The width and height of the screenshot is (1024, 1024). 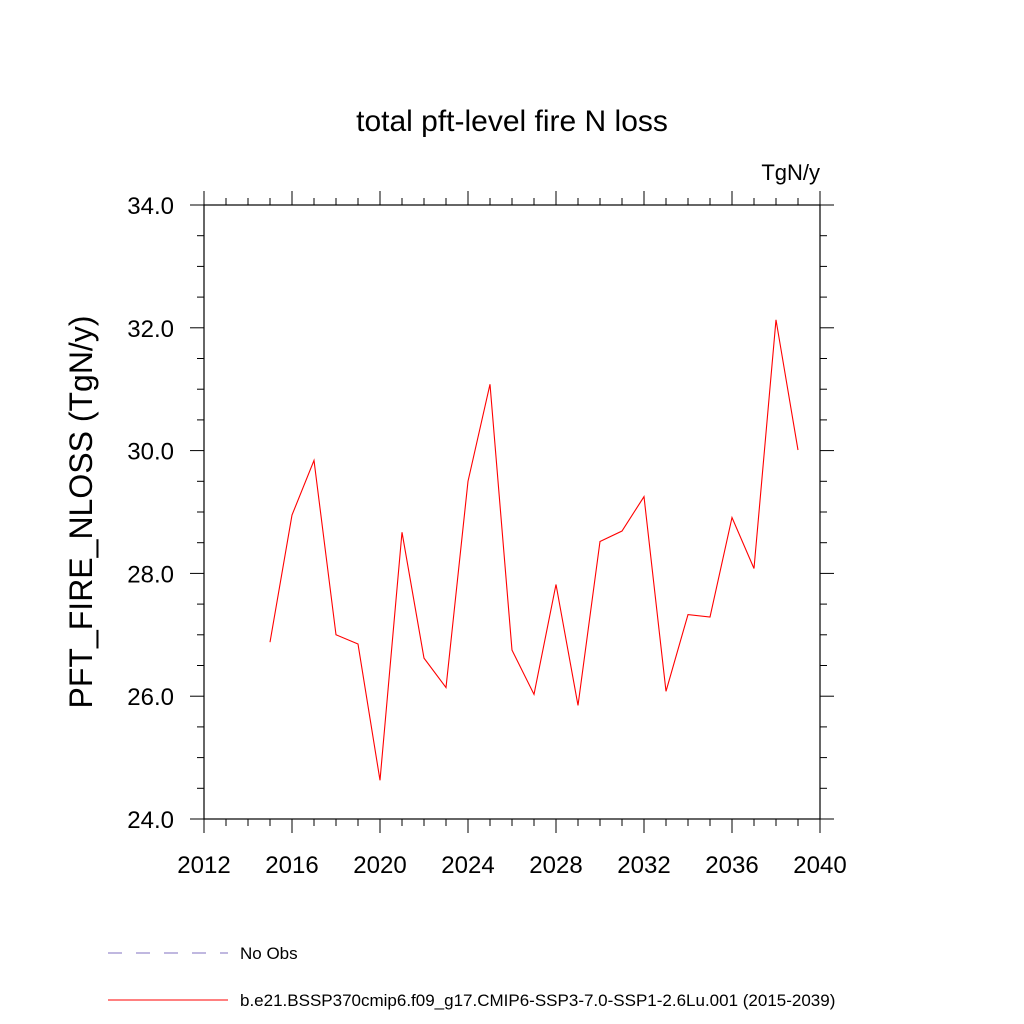 I want to click on x-tick-label: 2028, so click(x=555, y=865).